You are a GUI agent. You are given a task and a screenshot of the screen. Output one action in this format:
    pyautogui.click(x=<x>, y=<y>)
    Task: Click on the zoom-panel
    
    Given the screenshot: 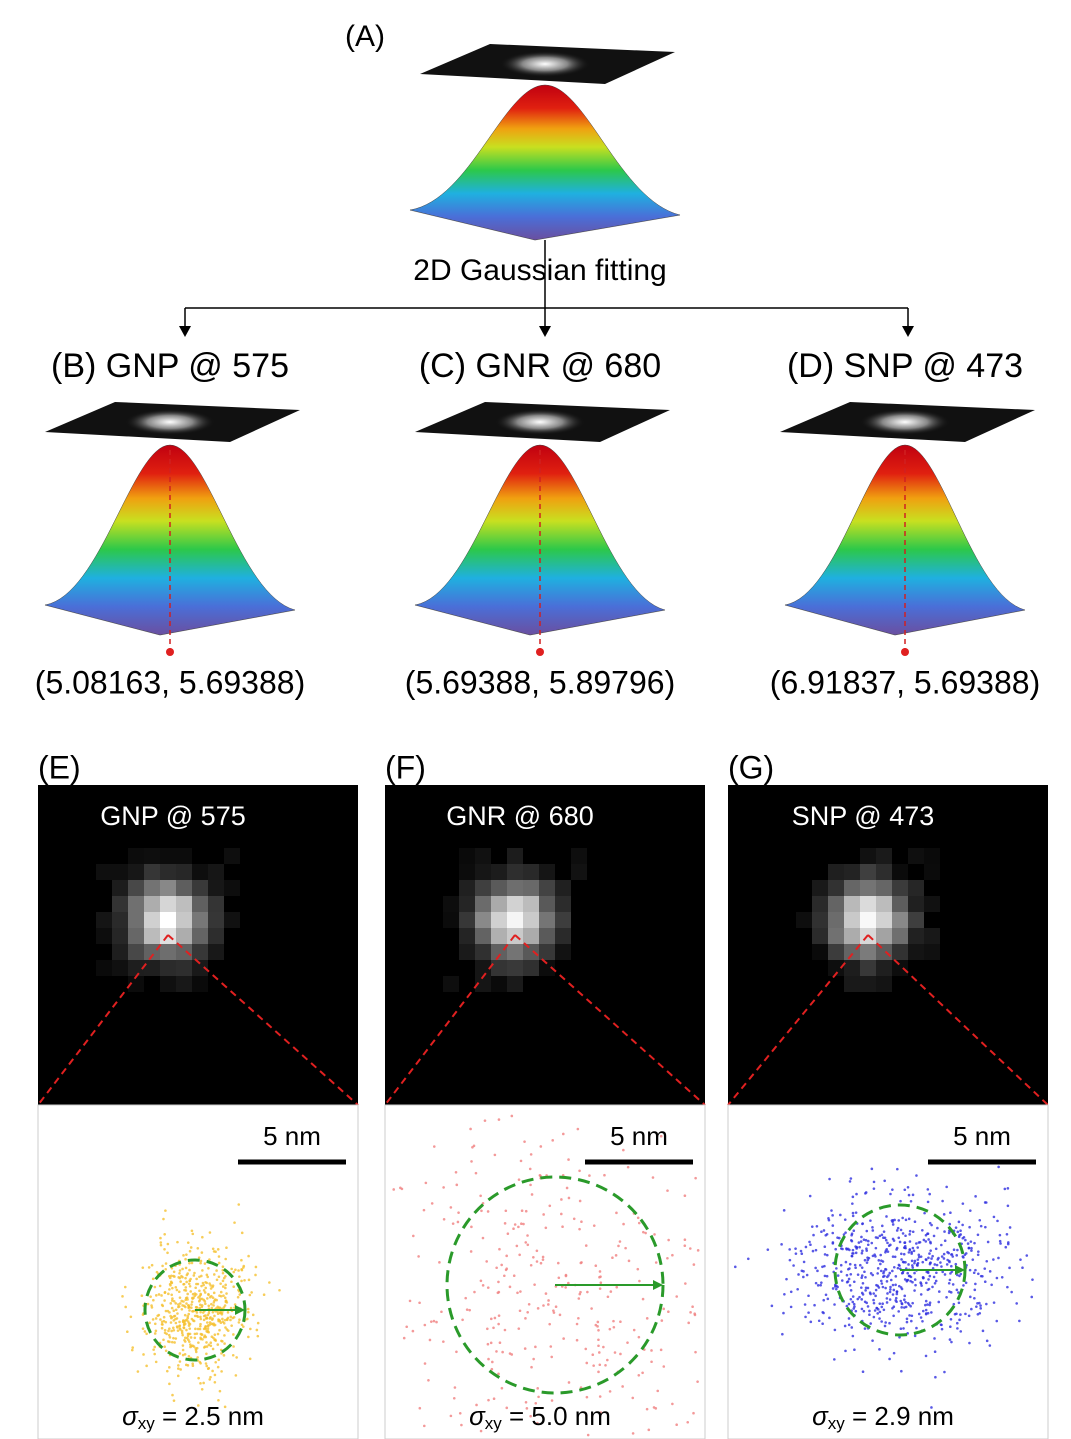 What is the action you would take?
    pyautogui.click(x=198, y=1271)
    